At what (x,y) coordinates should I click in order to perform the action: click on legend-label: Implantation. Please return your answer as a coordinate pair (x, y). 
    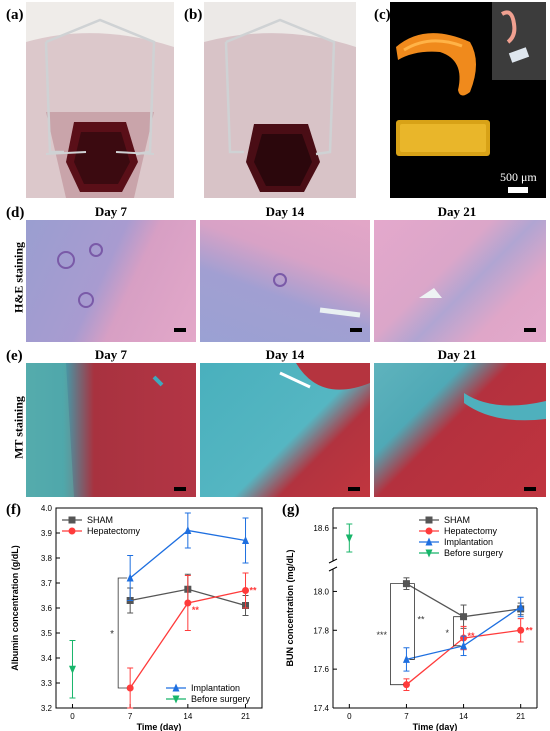
    Looking at the image, I should click on (215, 688).